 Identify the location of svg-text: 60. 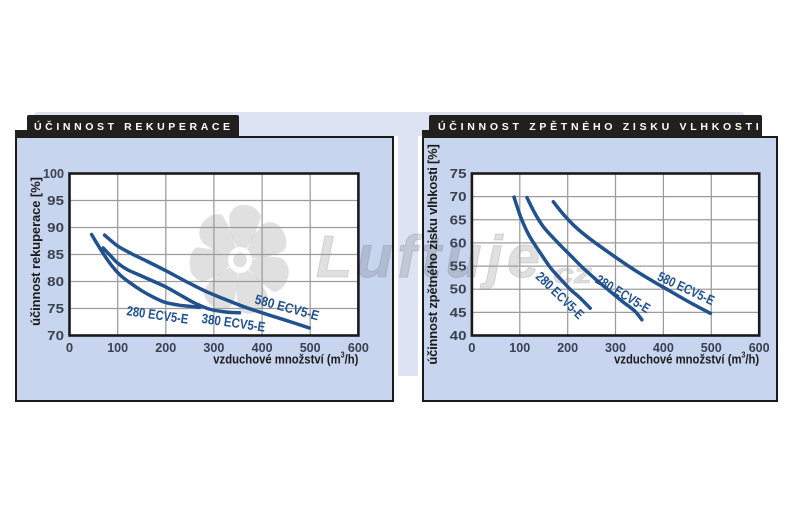
(458, 242).